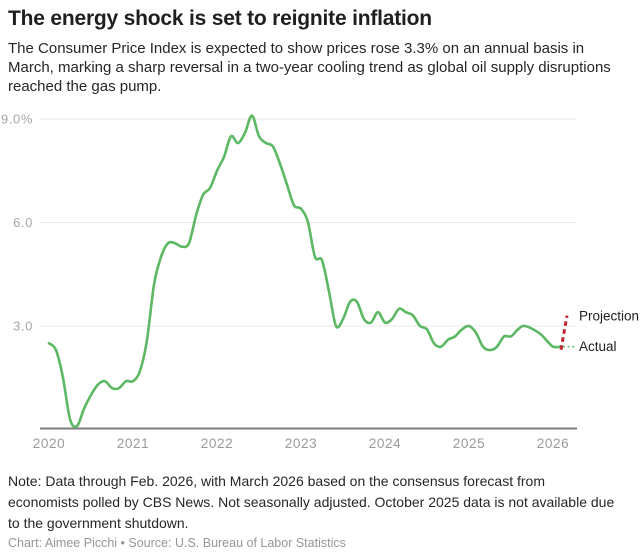 This screenshot has height=556, width=640. I want to click on x-axis-tick-label: 2021, so click(133, 443).